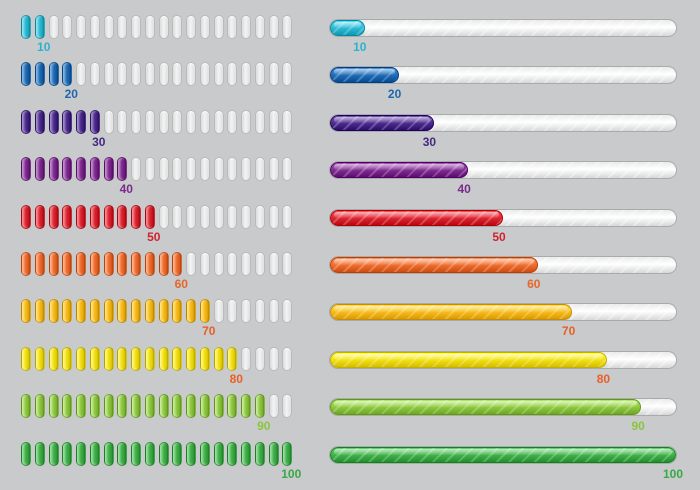 This screenshot has width=700, height=490. Describe the element at coordinates (499, 236) in the screenshot. I see `bar-percent-label: 50` at that location.